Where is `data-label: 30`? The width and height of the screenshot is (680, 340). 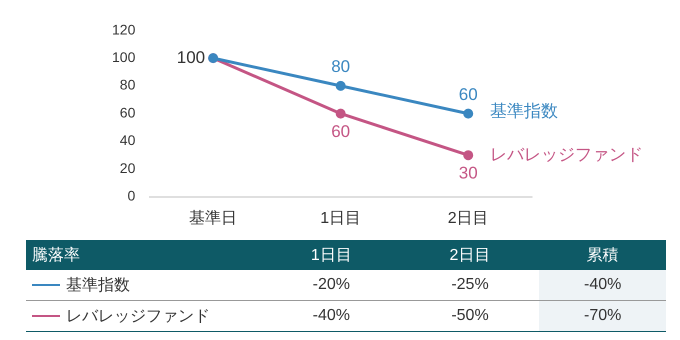 data-label: 30 is located at coordinates (468, 172).